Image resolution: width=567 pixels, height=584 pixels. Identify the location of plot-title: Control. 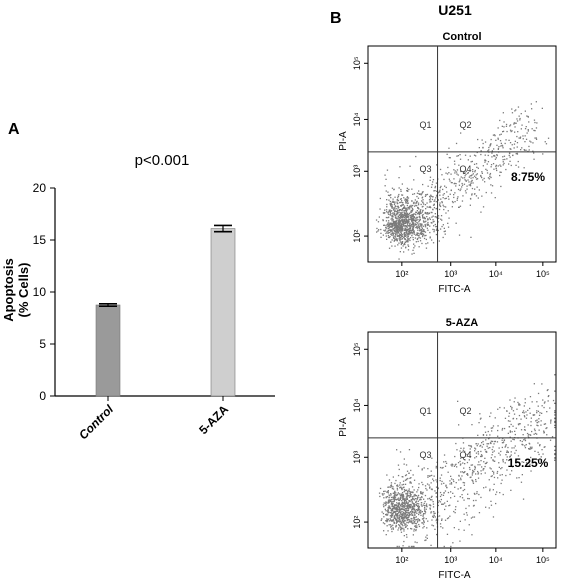
(461, 37).